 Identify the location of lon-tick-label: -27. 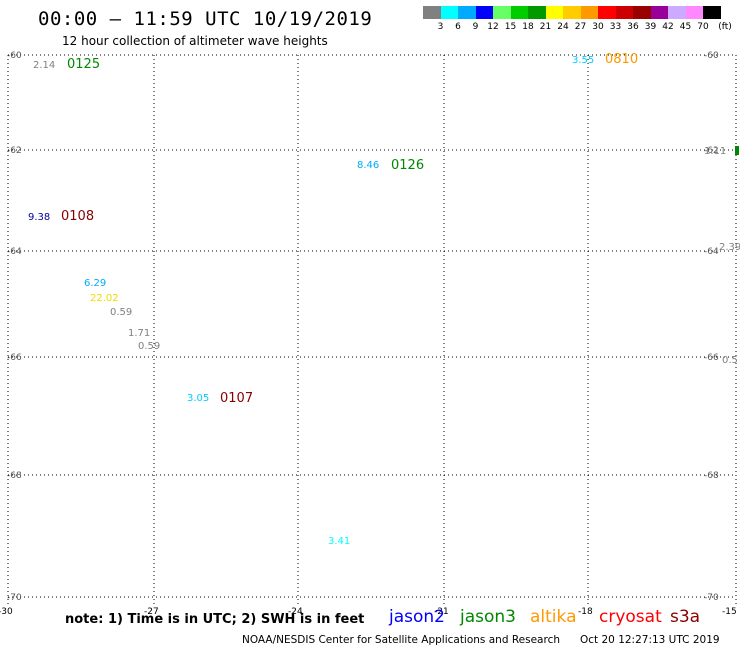
(151, 612).